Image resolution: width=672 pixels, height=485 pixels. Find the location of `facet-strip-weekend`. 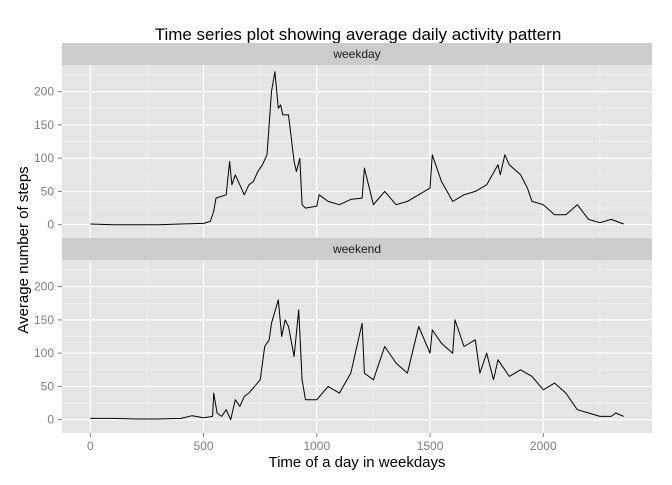

facet-strip-weekend is located at coordinates (357, 249).